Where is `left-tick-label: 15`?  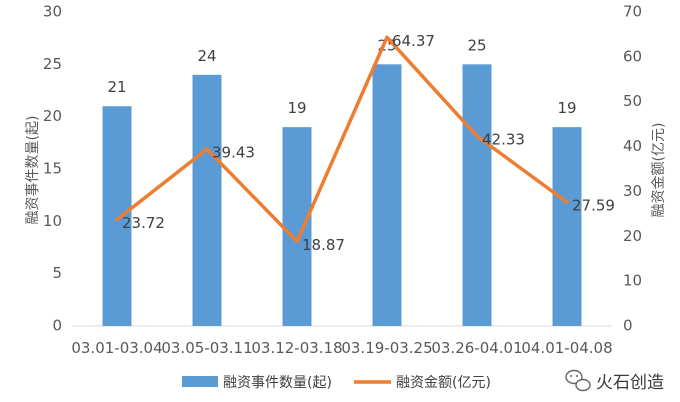
left-tick-label: 15 is located at coordinates (52, 169).